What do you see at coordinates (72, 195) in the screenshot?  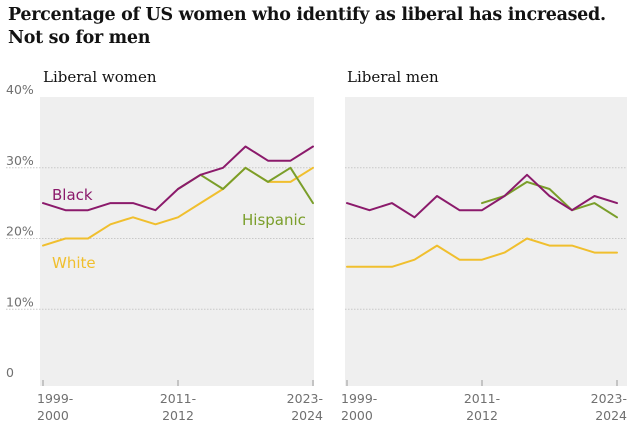 I see `series-label-black: Black` at bounding box center [72, 195].